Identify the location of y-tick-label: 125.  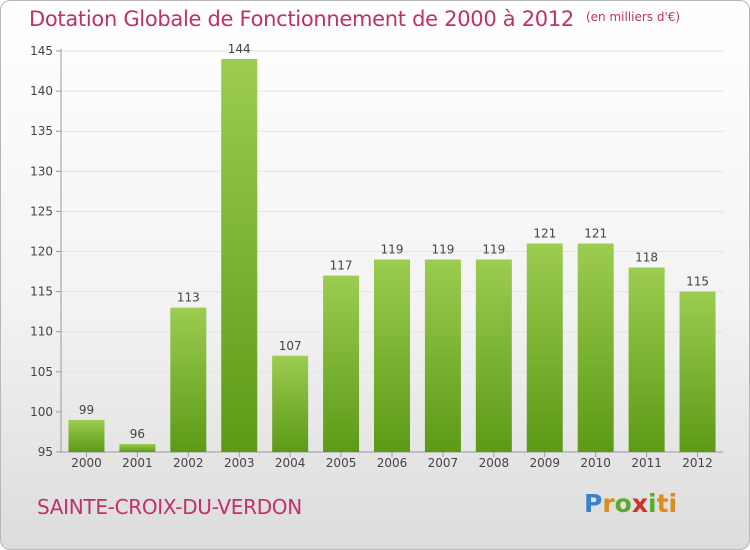
(41, 211).